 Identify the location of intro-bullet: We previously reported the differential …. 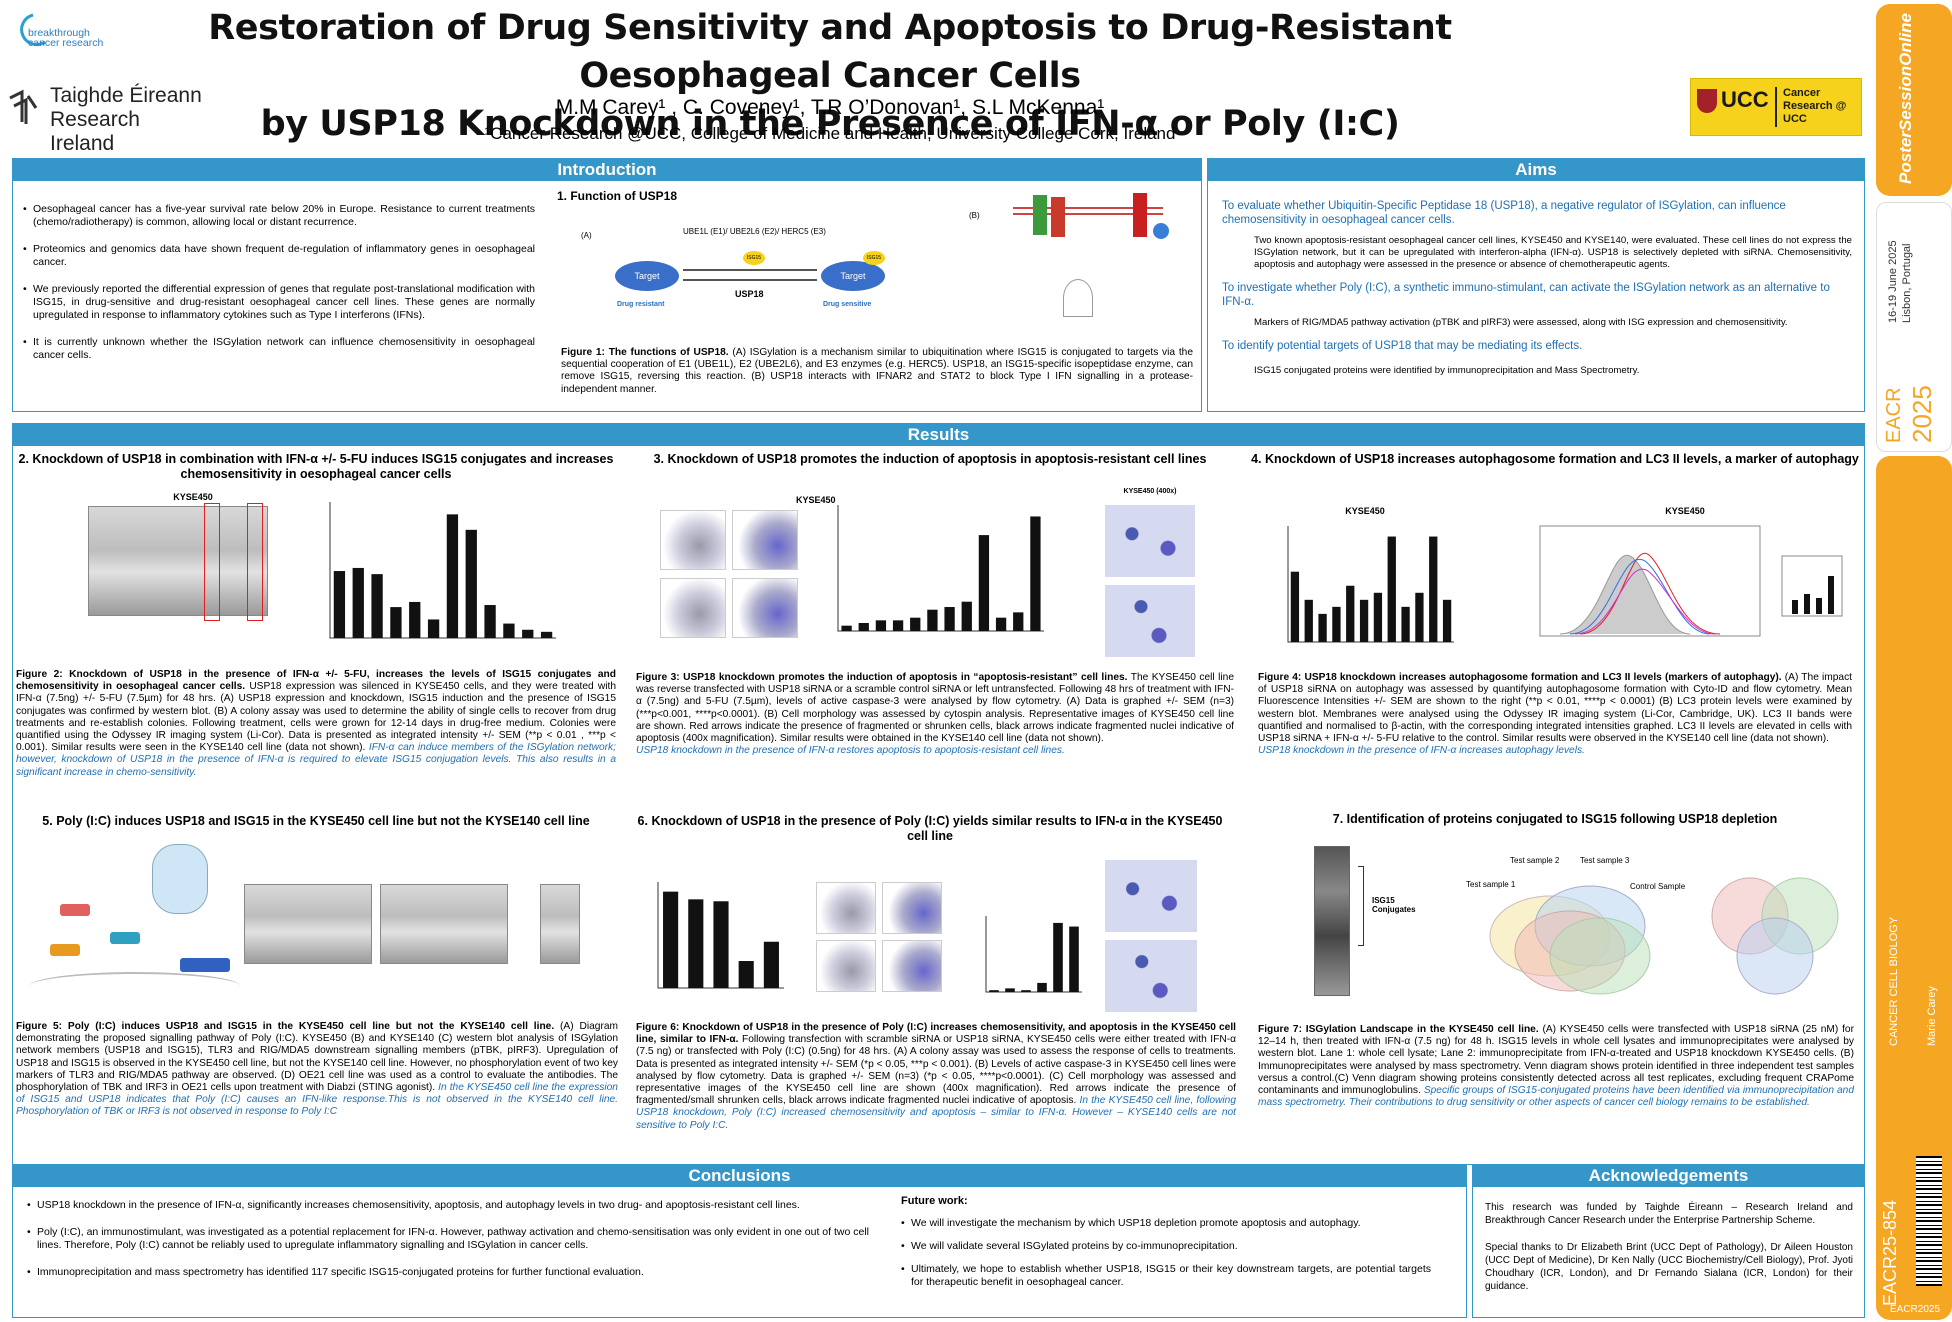
(279, 302).